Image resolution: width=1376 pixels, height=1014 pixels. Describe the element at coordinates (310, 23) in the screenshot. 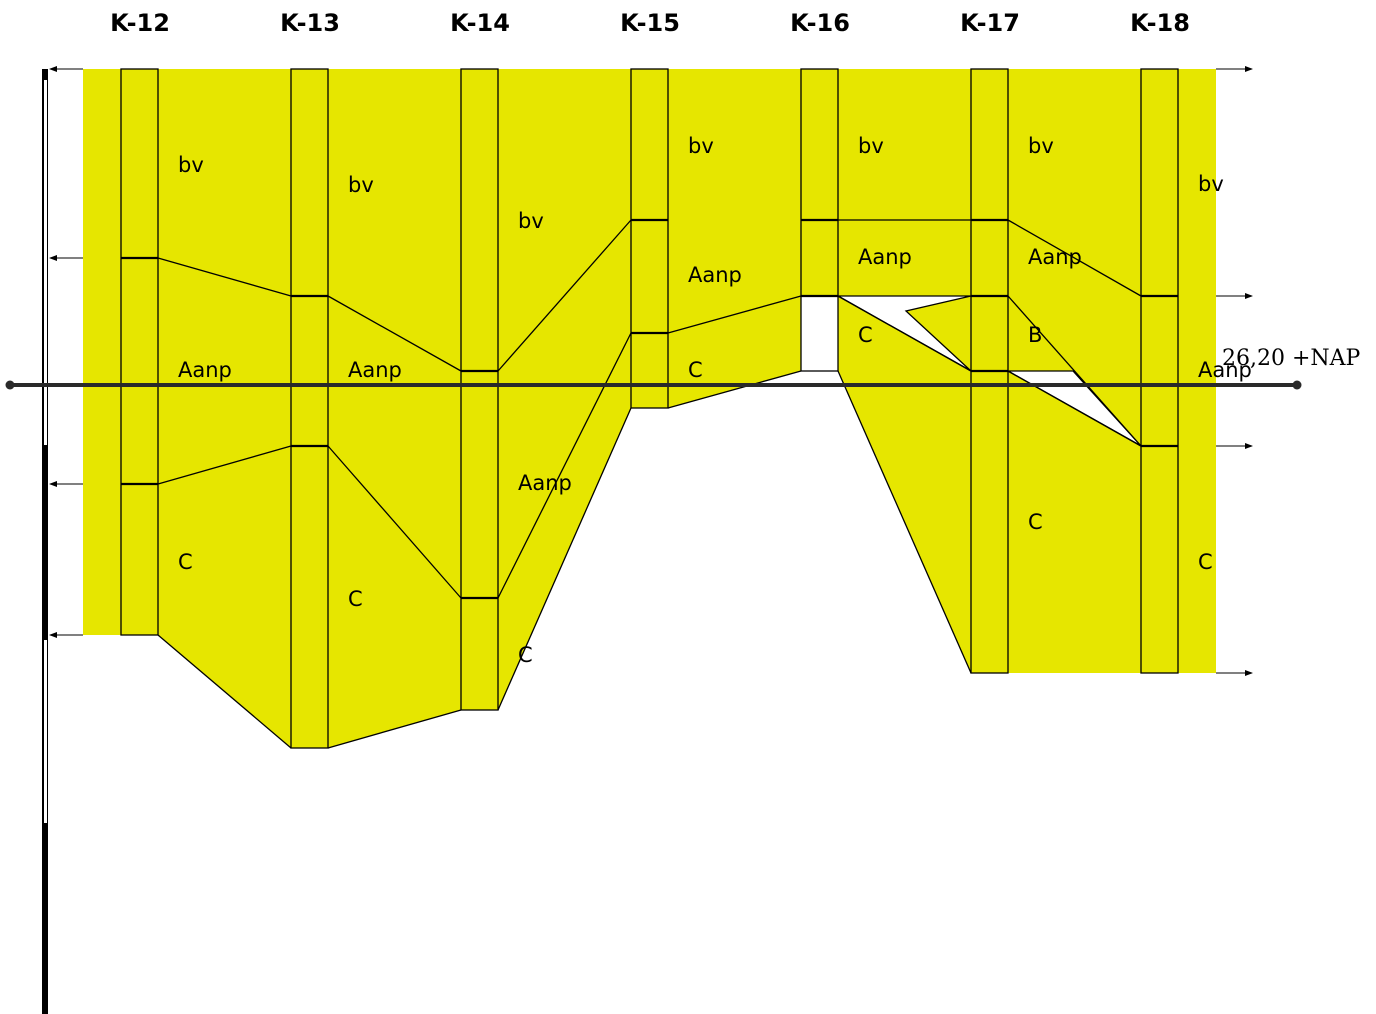

I see `borehole-title-k13: K-13` at that location.